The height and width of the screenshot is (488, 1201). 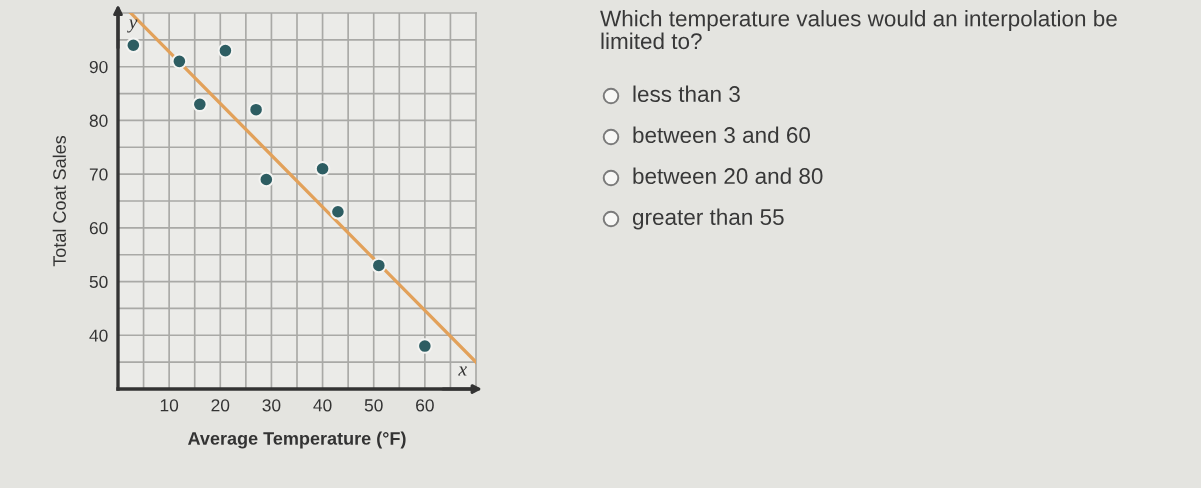 What do you see at coordinates (132, 26) in the screenshot?
I see `annotation: y` at bounding box center [132, 26].